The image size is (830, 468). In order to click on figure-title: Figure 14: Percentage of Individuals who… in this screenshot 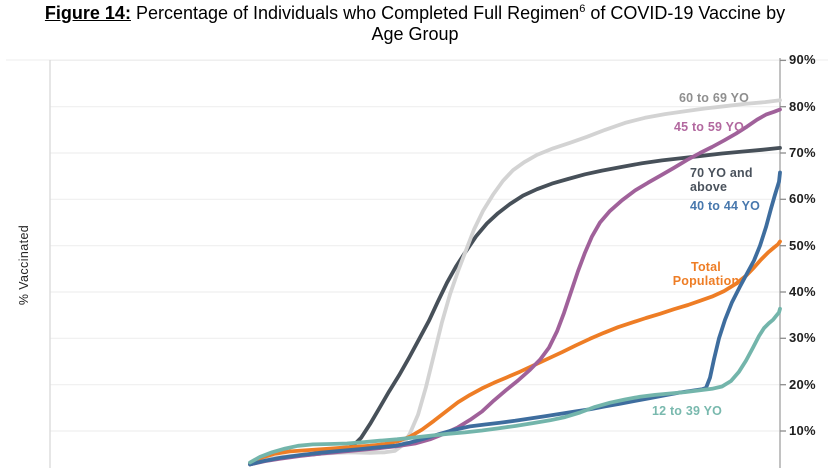, I will do `click(415, 24)`.